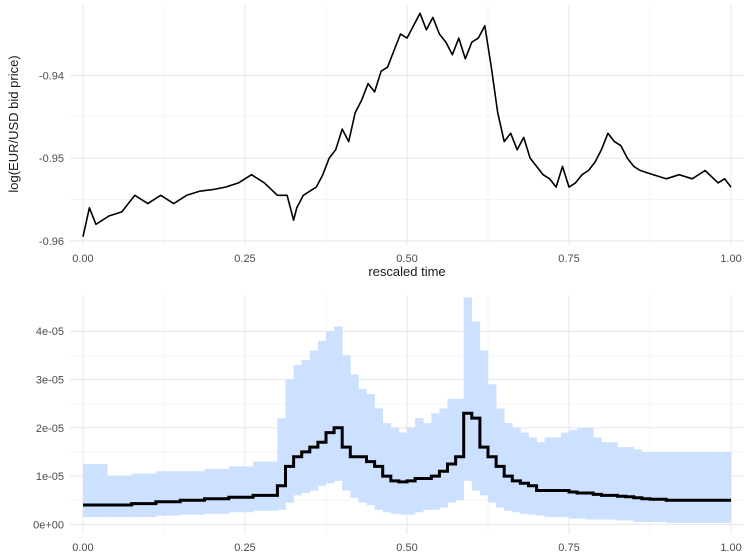 This screenshot has height=552, width=744. I want to click on price-chart-y-ticks: -0.96 -0.95 -0.94, so click(51, 159).